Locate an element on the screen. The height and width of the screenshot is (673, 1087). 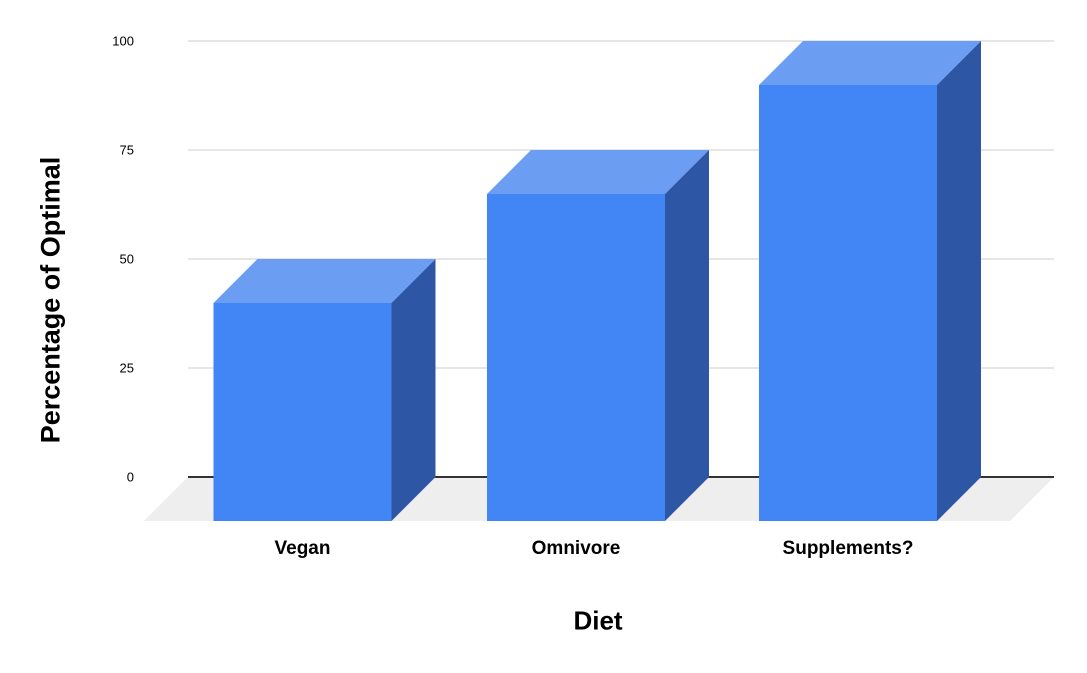
bar-supplements-side-face is located at coordinates (959, 281).